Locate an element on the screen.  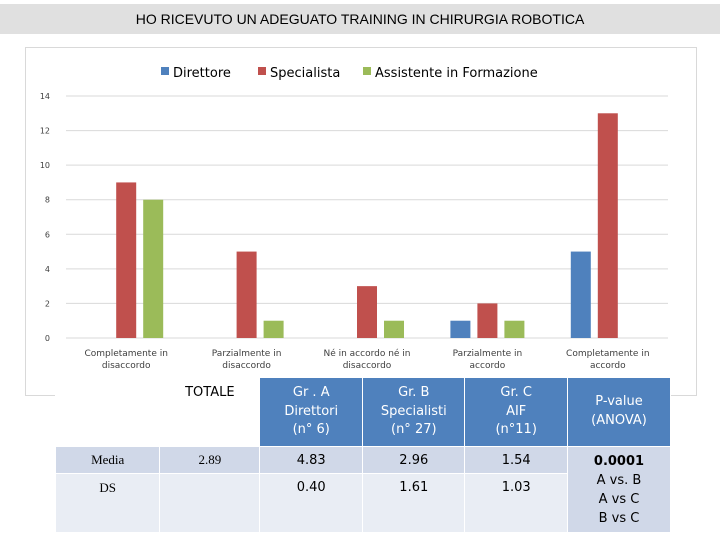
header-group-b: Gr. B Specialisti (n° 27) is located at coordinates (414, 412).